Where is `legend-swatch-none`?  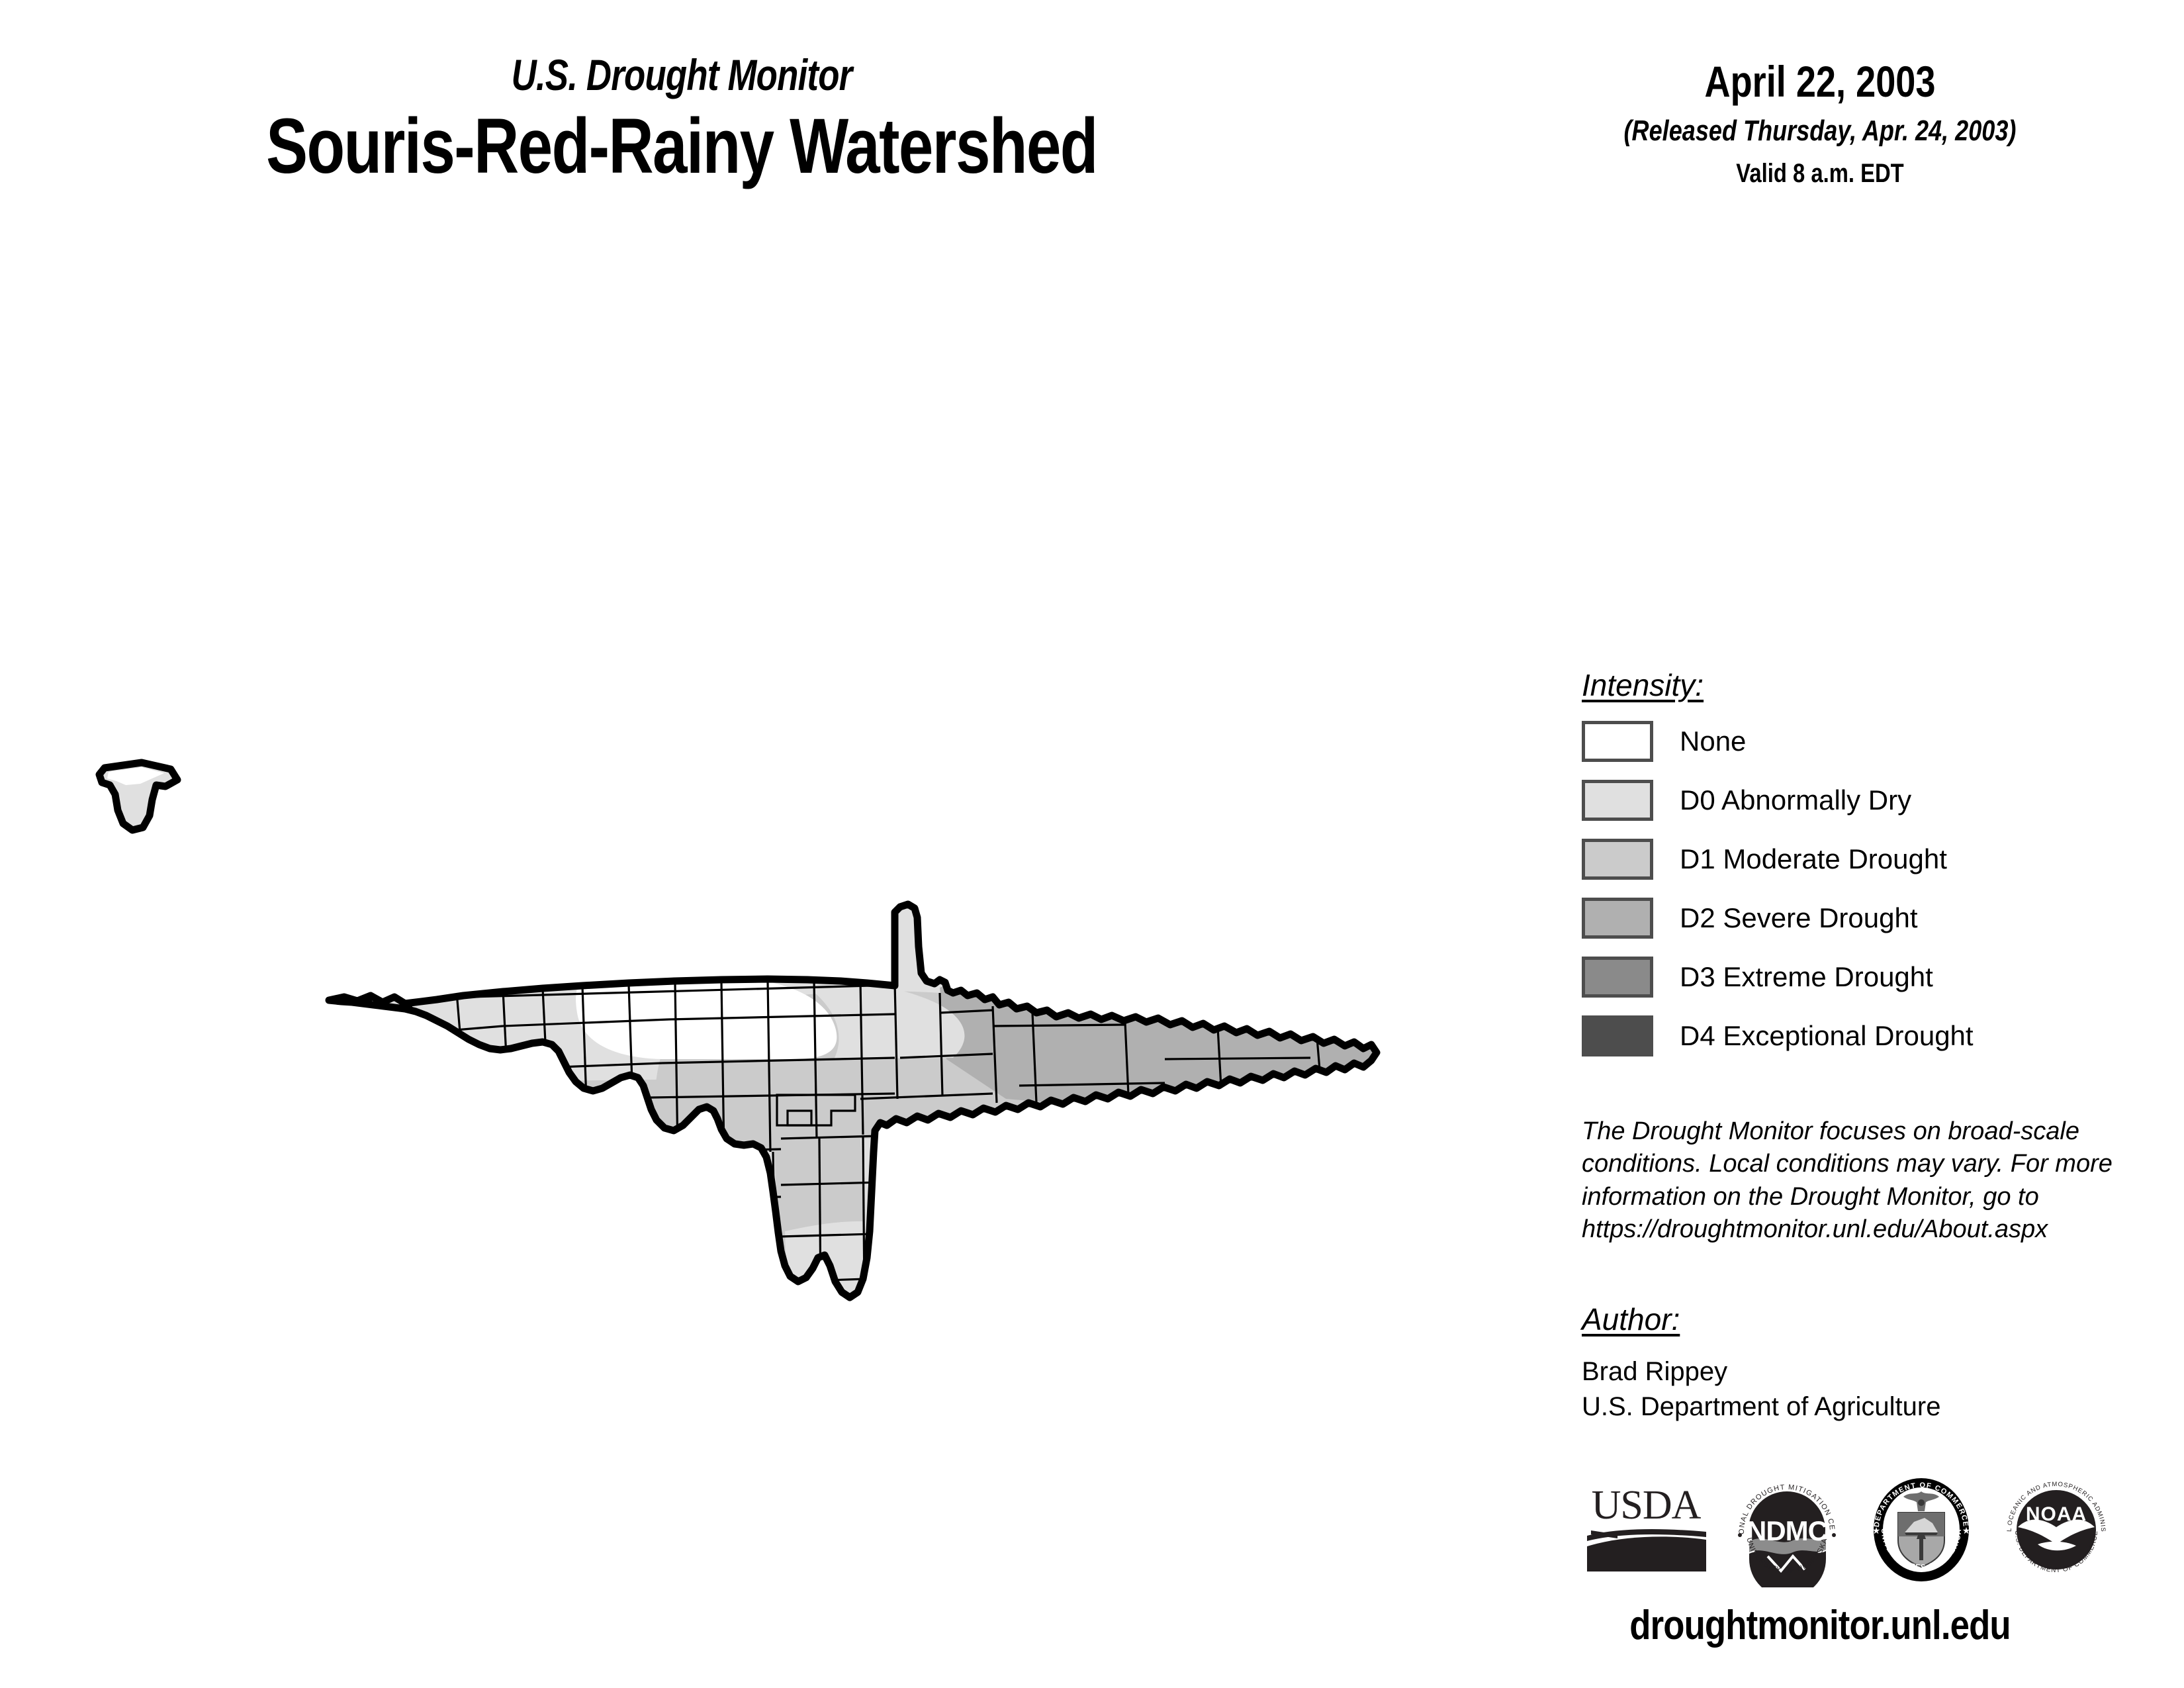
legend-swatch-none is located at coordinates (1618, 741).